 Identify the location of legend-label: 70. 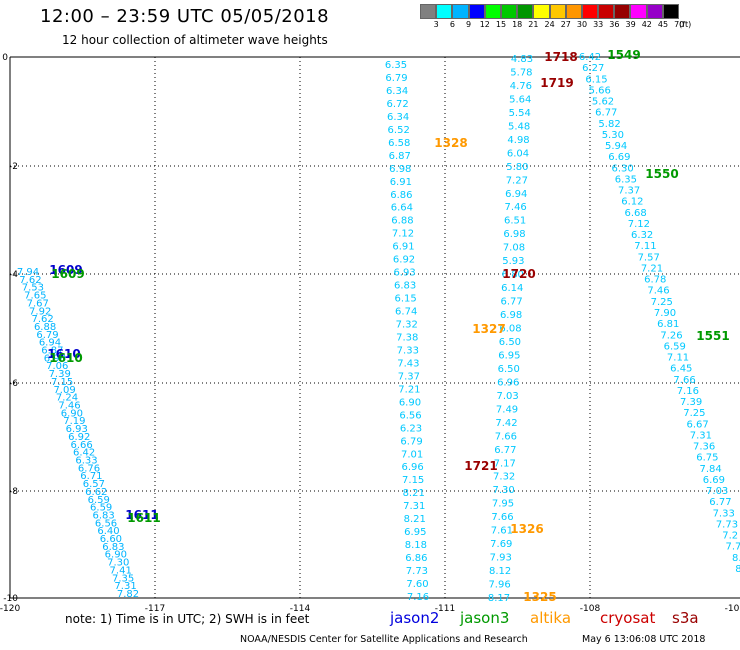
(679, 24).